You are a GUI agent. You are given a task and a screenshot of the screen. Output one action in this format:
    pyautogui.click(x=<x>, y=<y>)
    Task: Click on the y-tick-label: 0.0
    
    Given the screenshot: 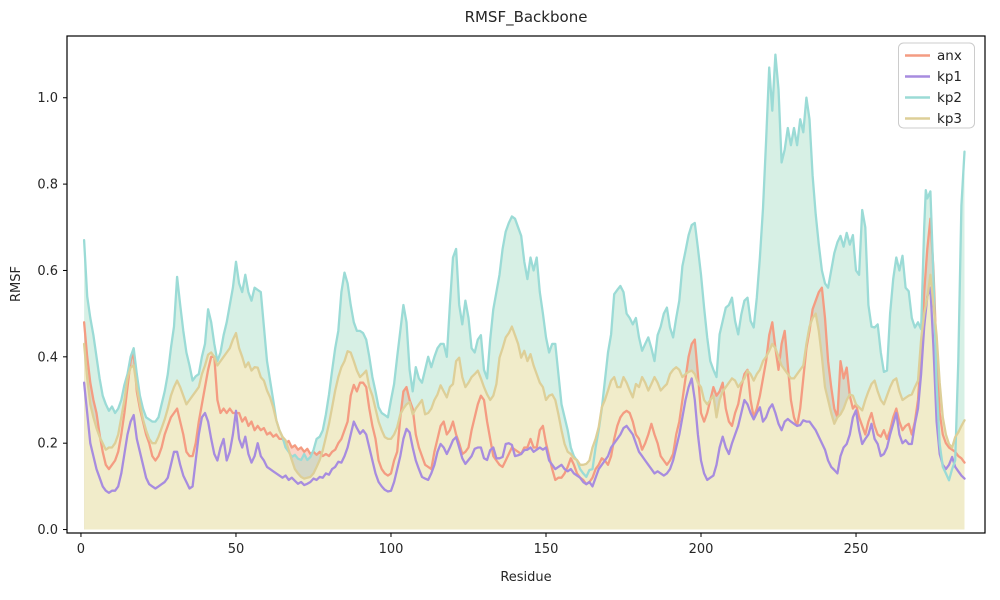 What is the action you would take?
    pyautogui.click(x=47, y=530)
    